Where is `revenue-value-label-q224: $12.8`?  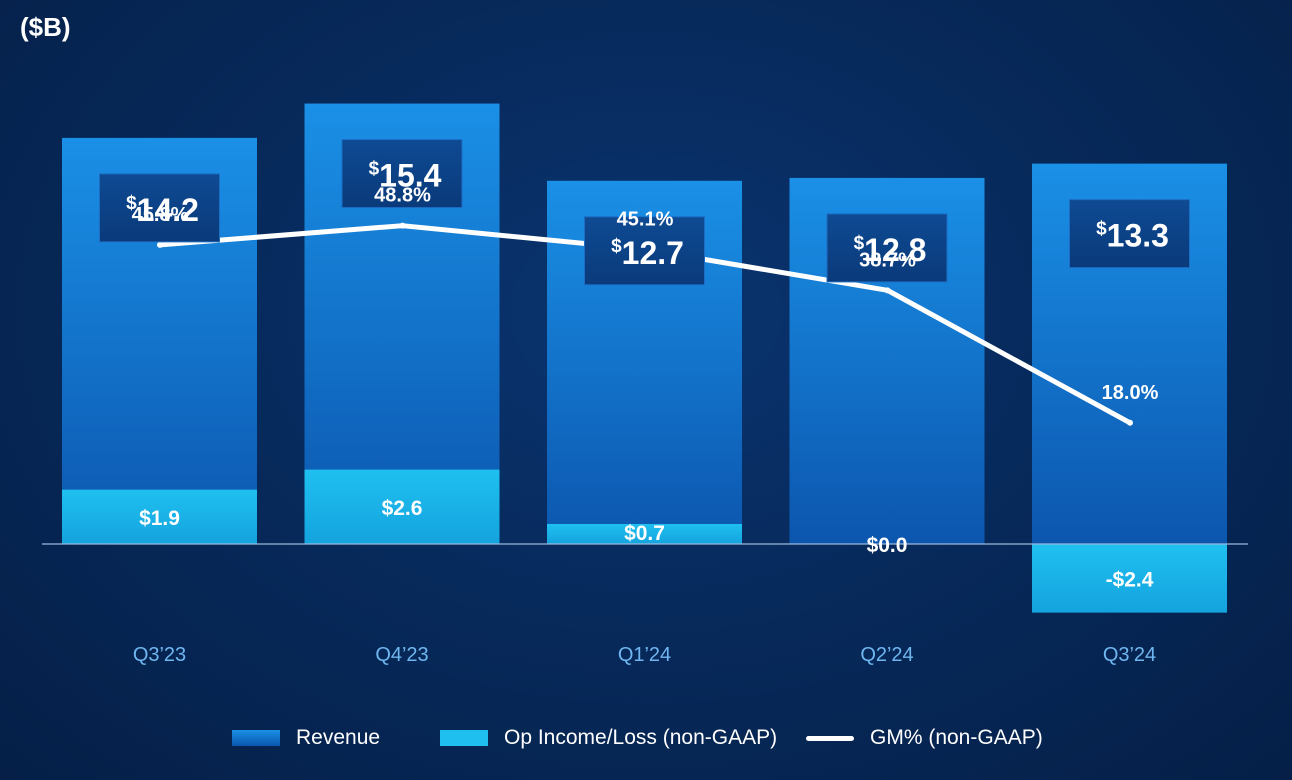 revenue-value-label-q224: $12.8 is located at coordinates (890, 250).